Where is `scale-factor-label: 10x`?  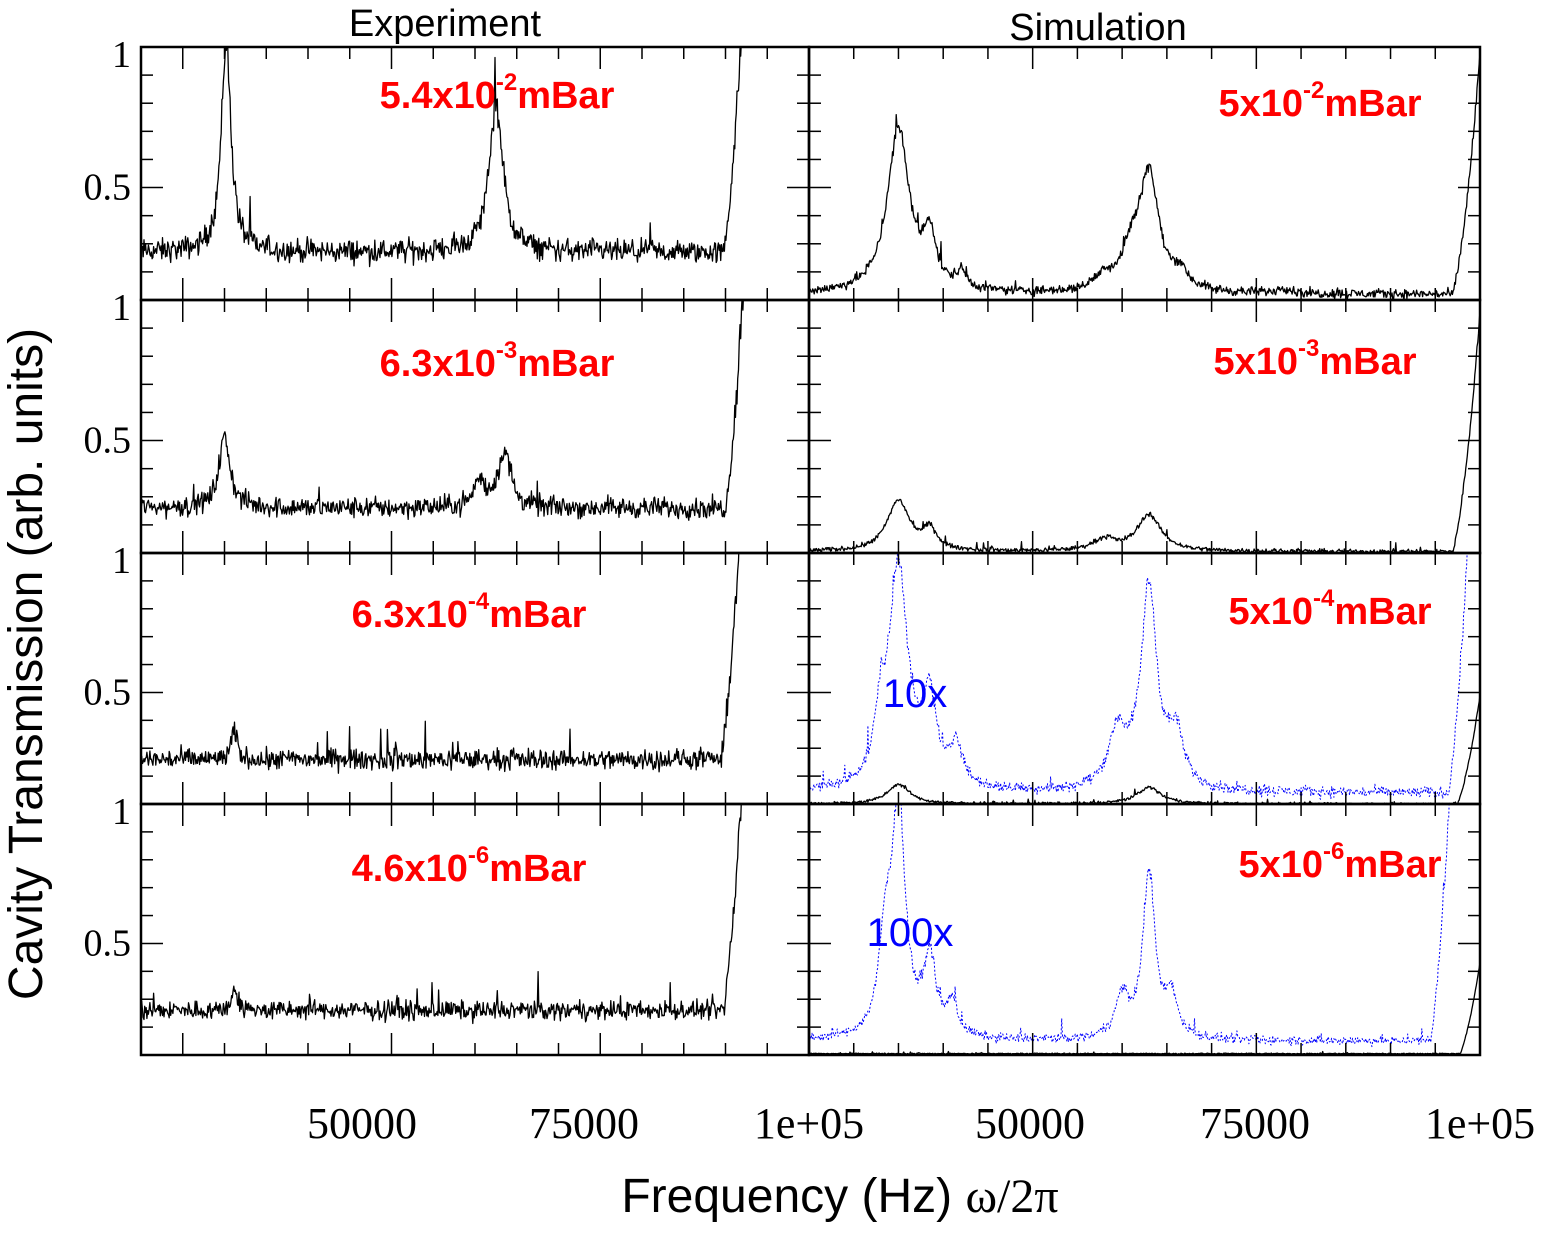
scale-factor-label: 10x is located at coordinates (915, 694).